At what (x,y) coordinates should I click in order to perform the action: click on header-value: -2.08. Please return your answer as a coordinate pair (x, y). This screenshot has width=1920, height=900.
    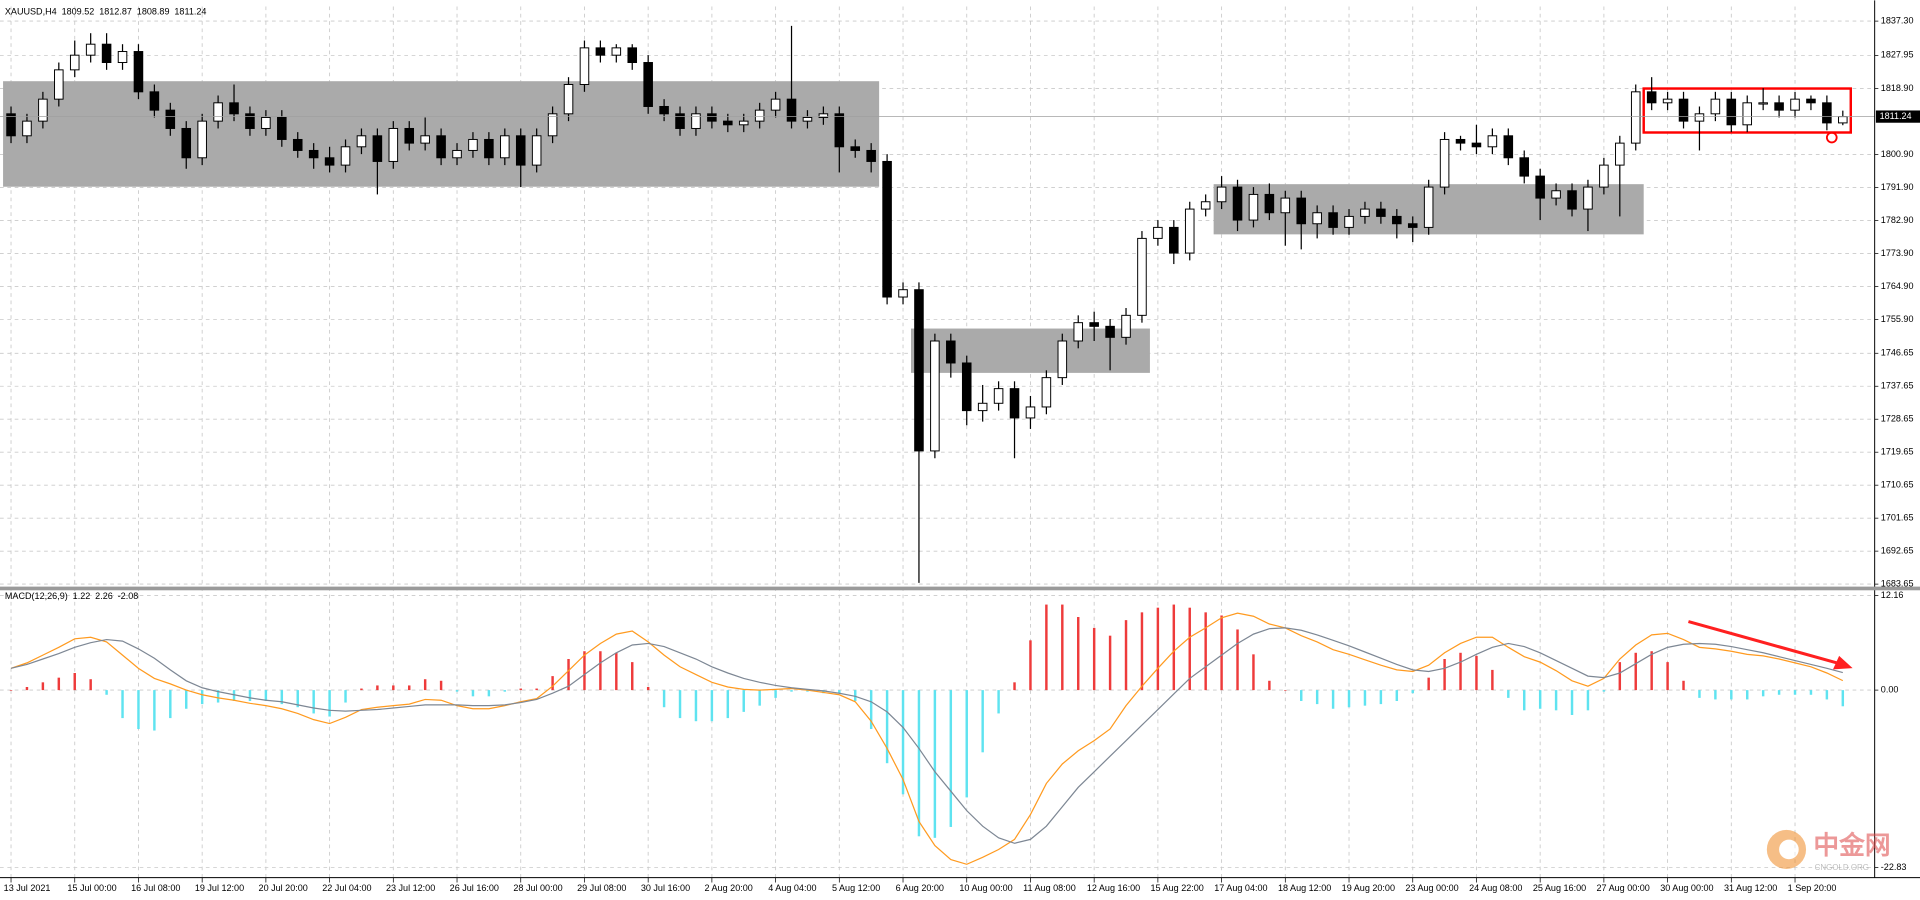
    Looking at the image, I should click on (128, 596).